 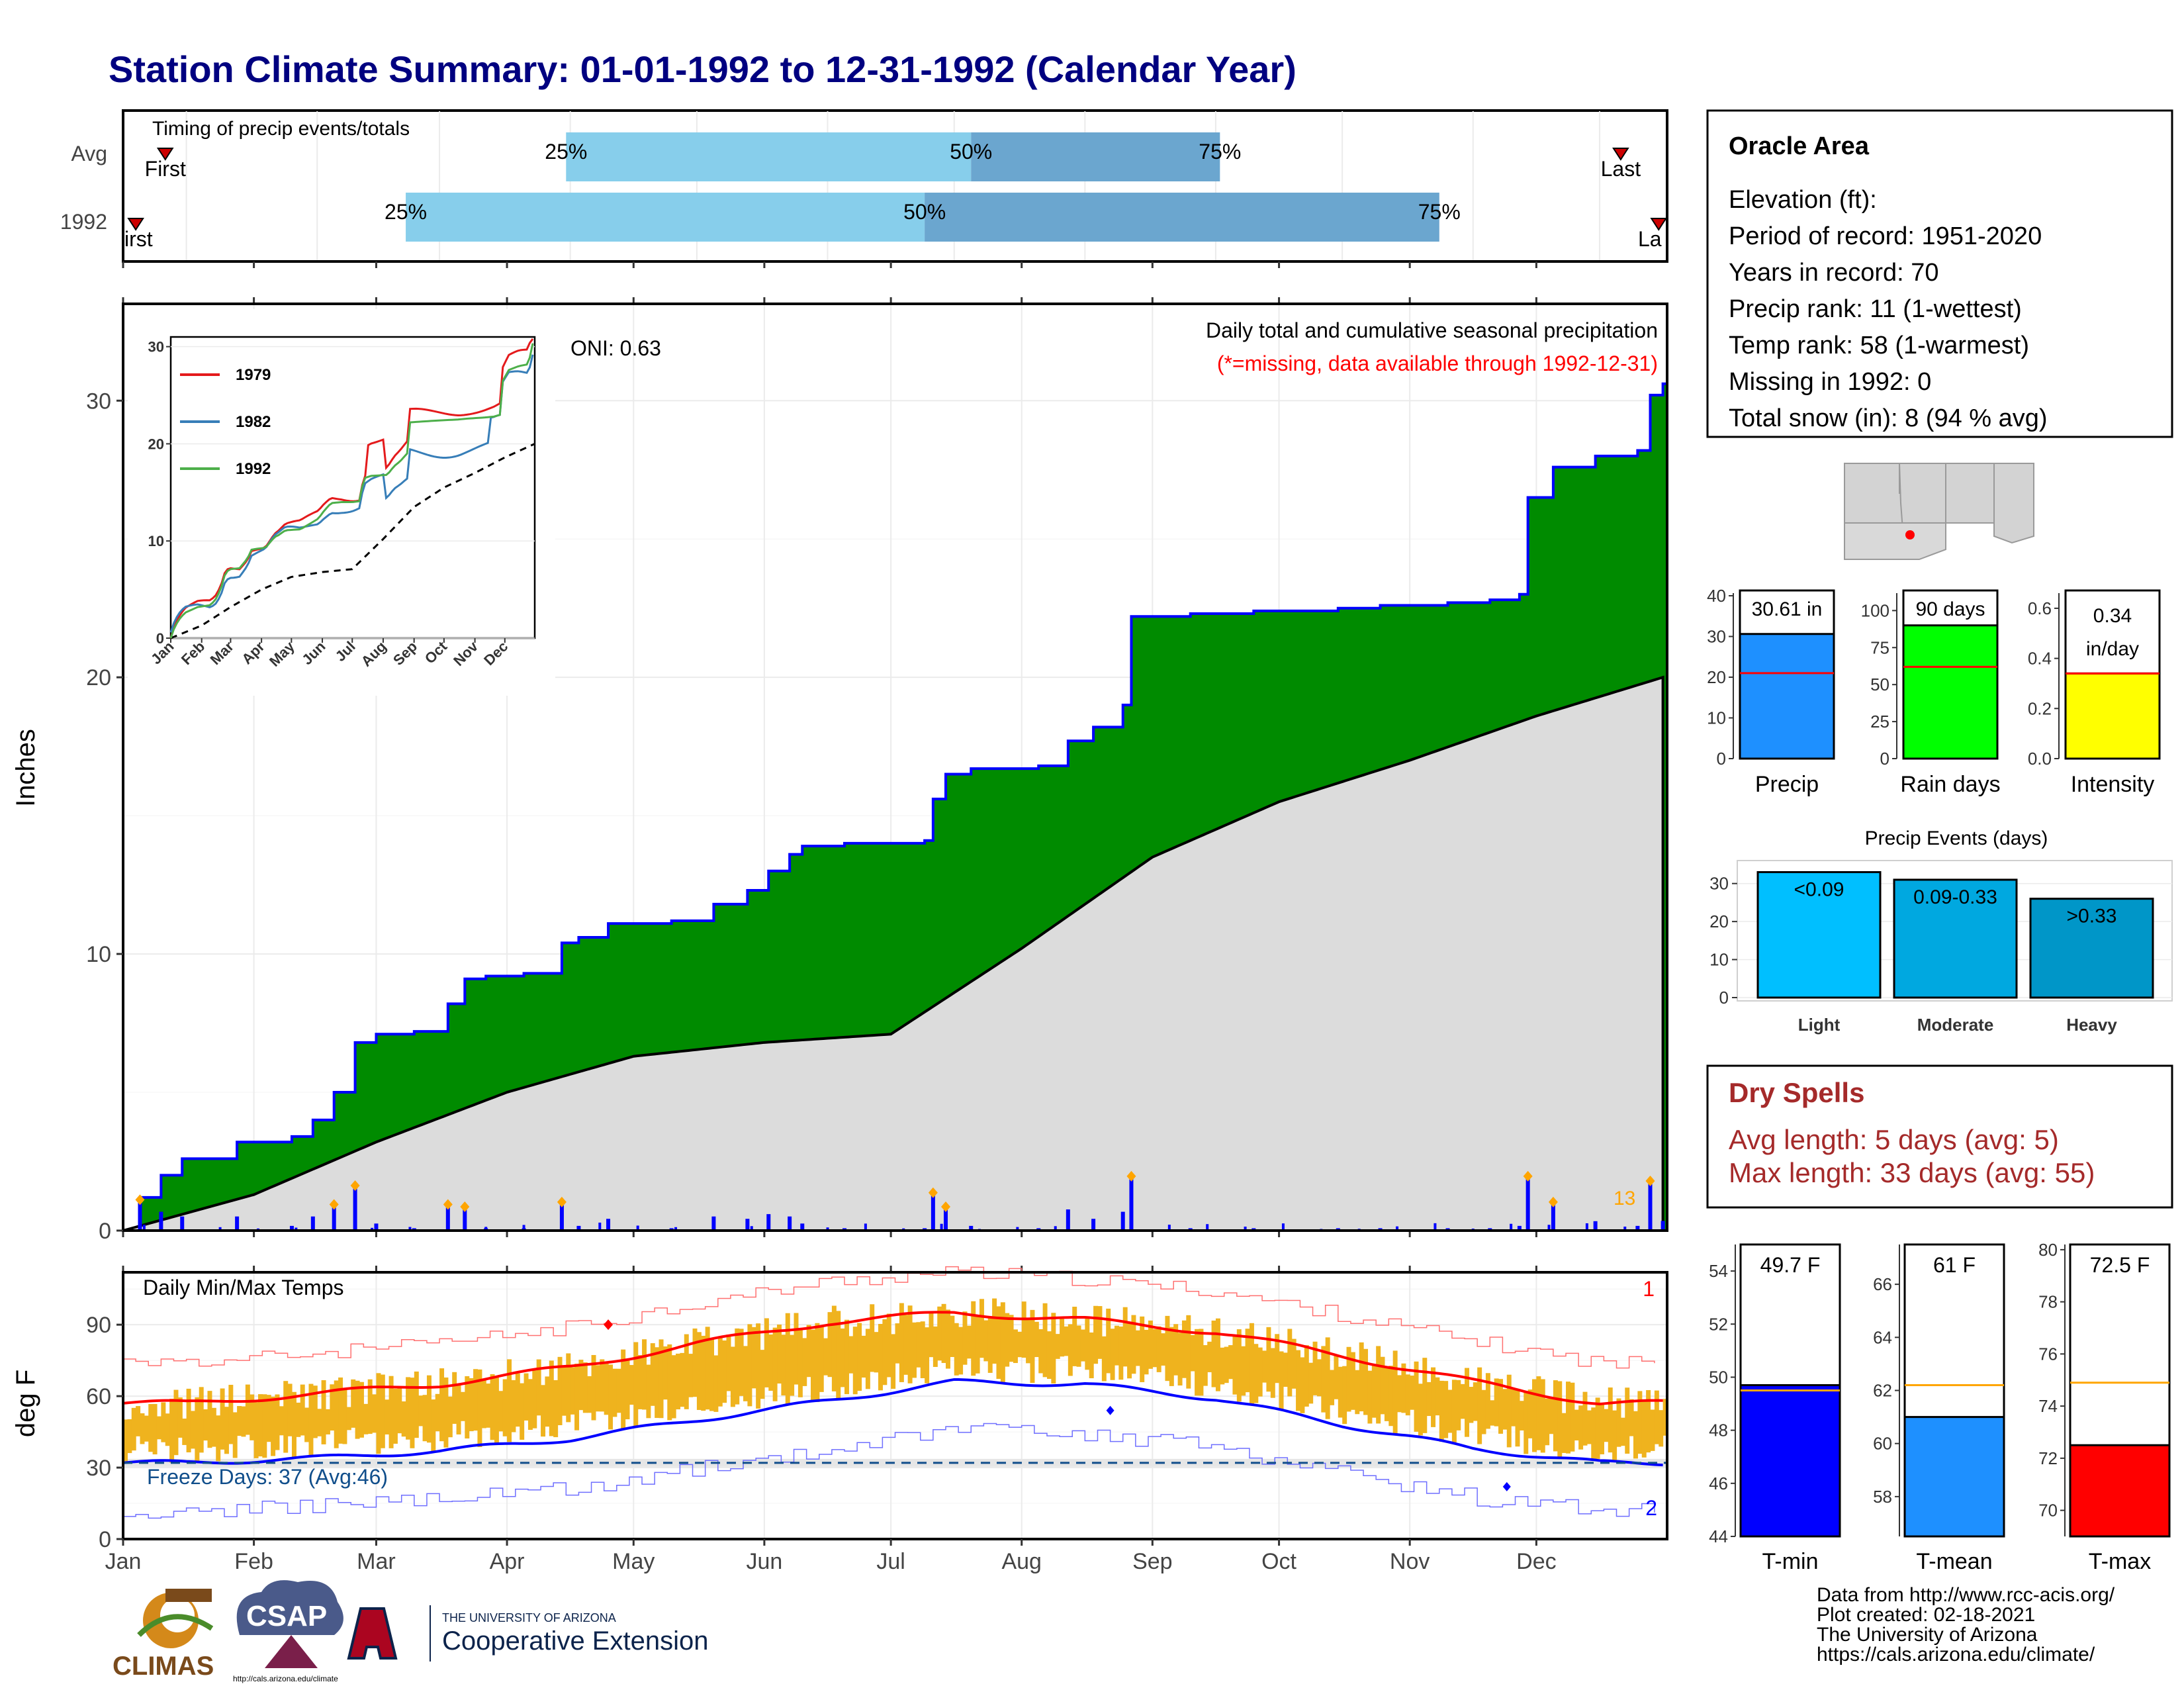 I want to click on dry-spells-title: Dry Spells, so click(x=1797, y=1092).